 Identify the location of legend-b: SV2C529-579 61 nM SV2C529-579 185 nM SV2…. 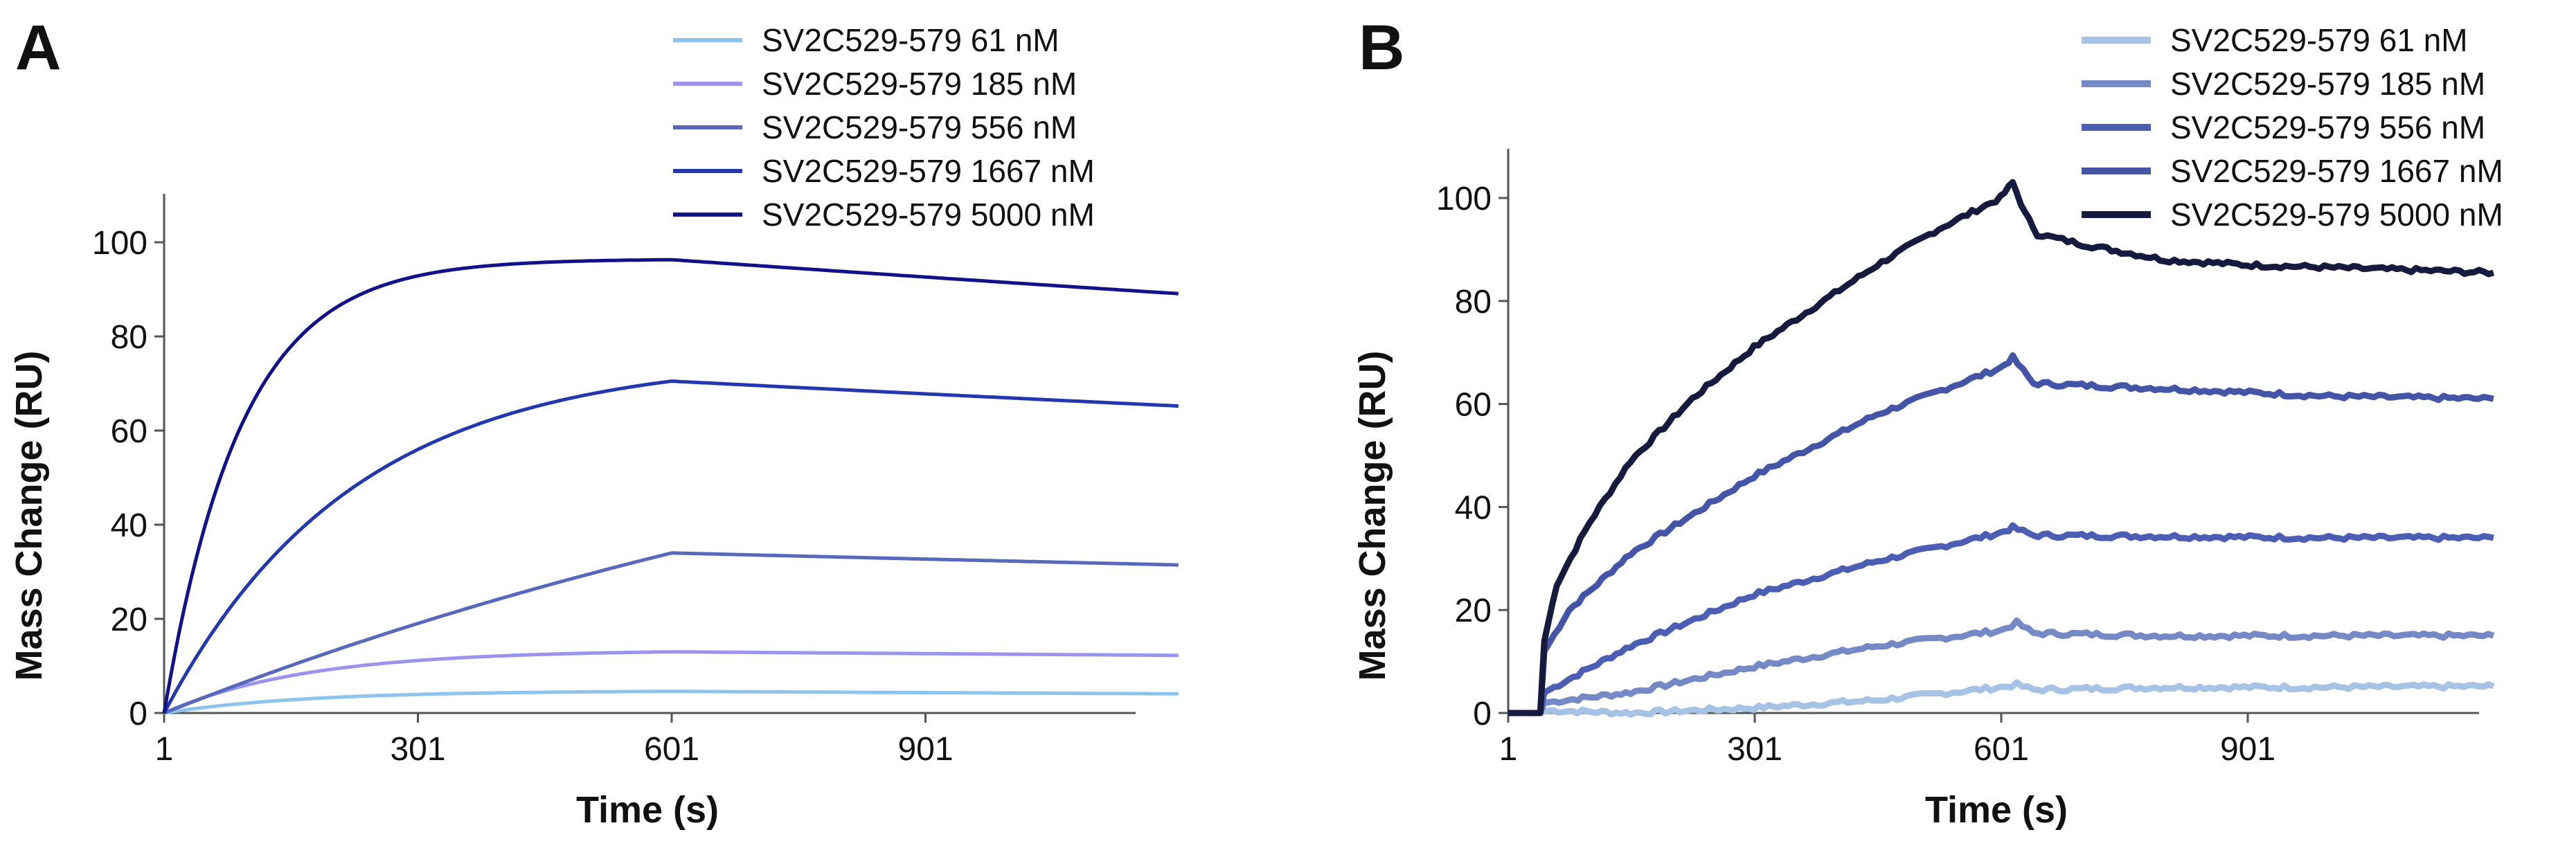
(2292, 128).